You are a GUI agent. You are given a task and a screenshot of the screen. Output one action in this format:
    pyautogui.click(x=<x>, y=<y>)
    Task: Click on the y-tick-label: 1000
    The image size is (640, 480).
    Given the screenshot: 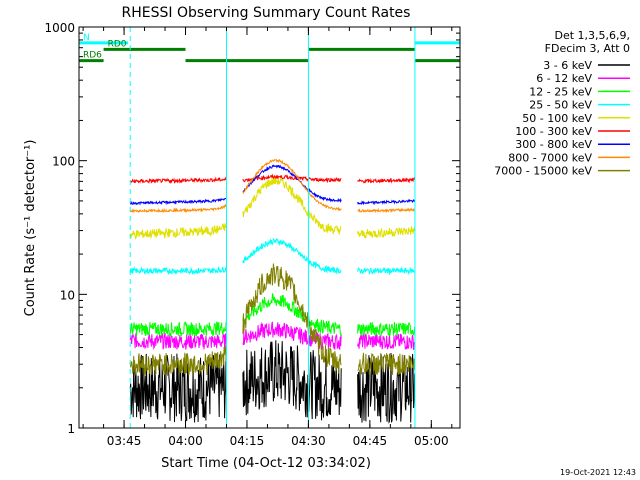 What is the action you would take?
    pyautogui.click(x=59, y=28)
    